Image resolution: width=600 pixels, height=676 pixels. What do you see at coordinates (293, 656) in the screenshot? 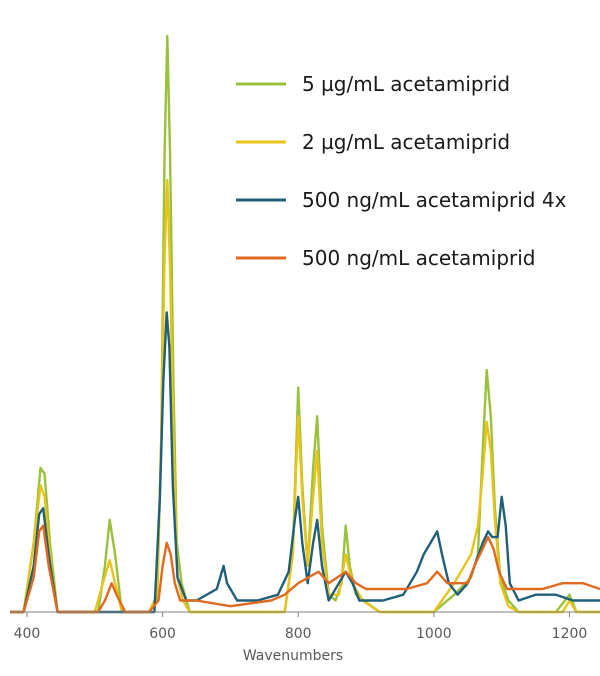
I see `x-axis-title: Wavenumbers` at bounding box center [293, 656].